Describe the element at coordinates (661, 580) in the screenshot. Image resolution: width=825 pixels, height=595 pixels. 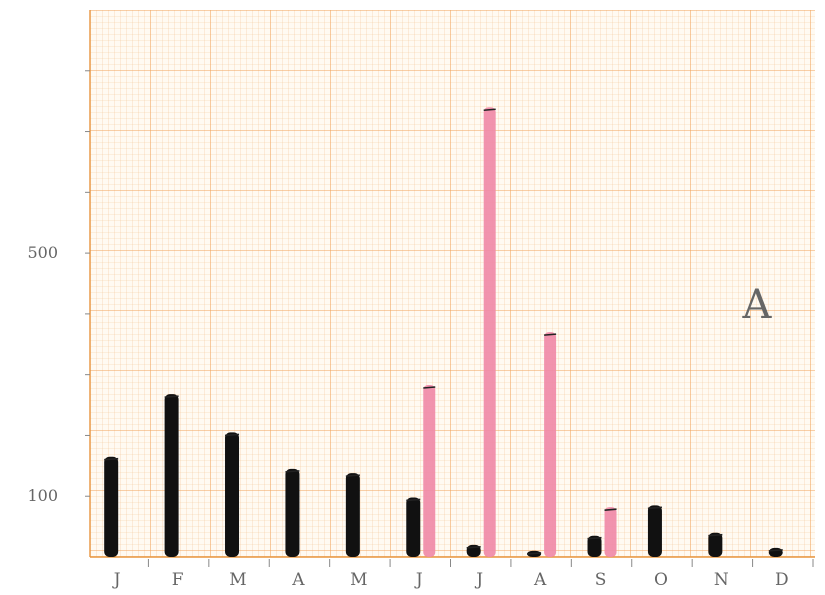
I see `x-tick-label: O` at that location.